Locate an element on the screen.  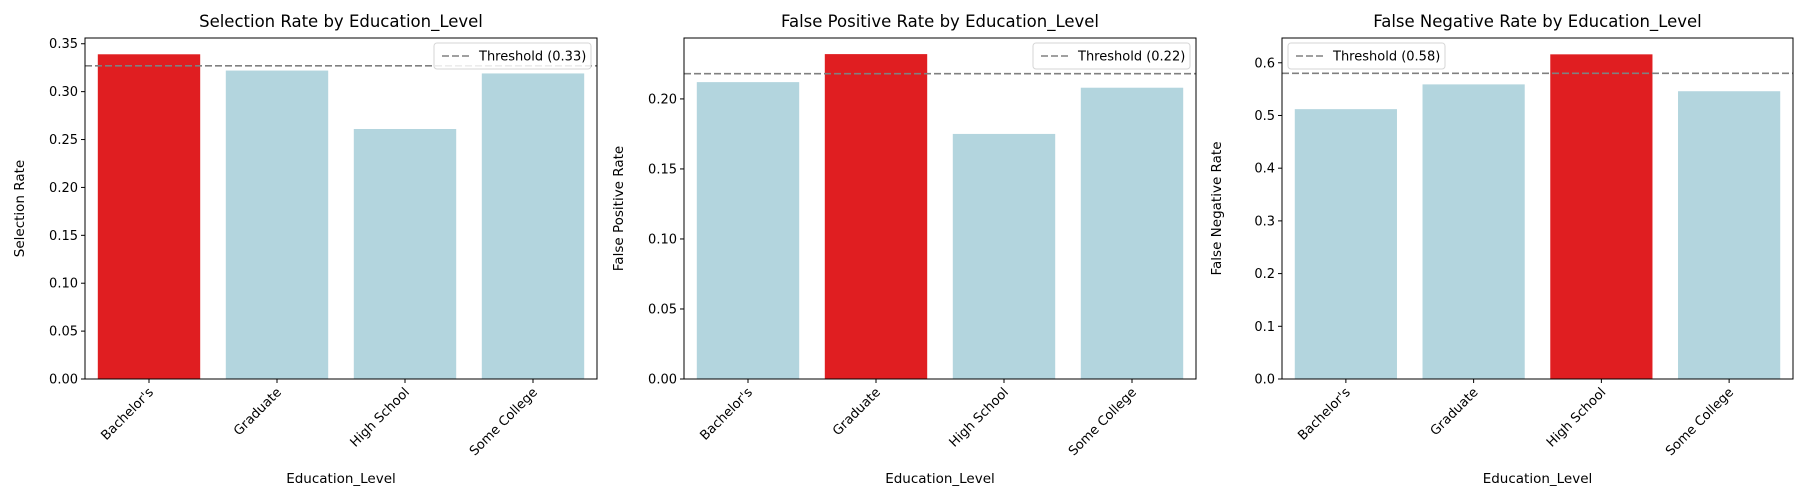
y-tick-label: 0.6 is located at coordinates (1264, 63).